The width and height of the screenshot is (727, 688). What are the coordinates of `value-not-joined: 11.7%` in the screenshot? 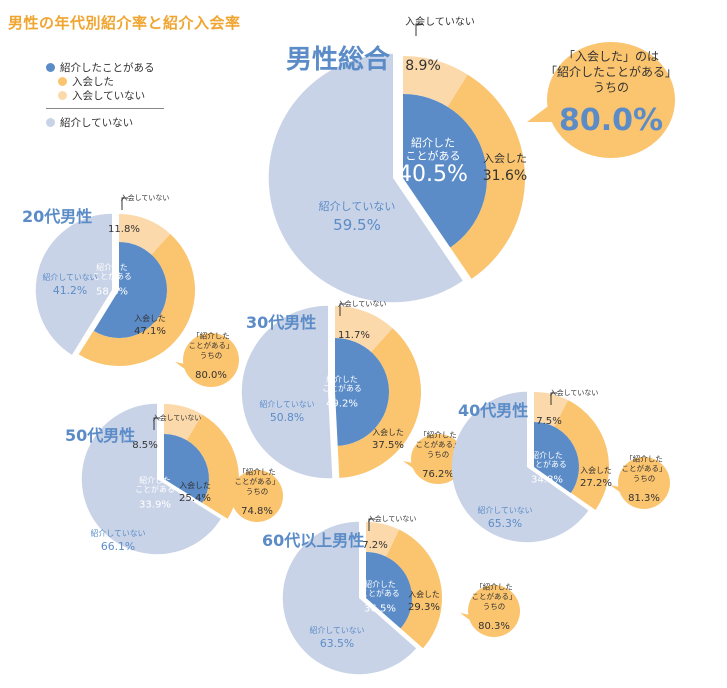 It's located at (354, 335).